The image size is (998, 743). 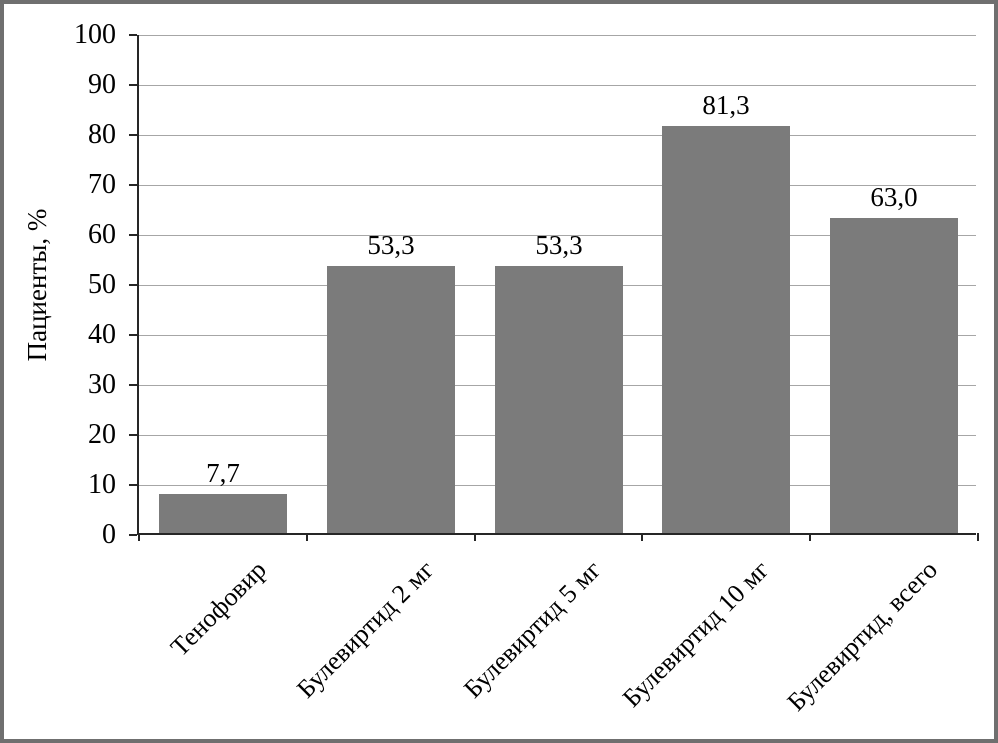 I want to click on y-tick-label-80: 80, so click(x=102, y=134).